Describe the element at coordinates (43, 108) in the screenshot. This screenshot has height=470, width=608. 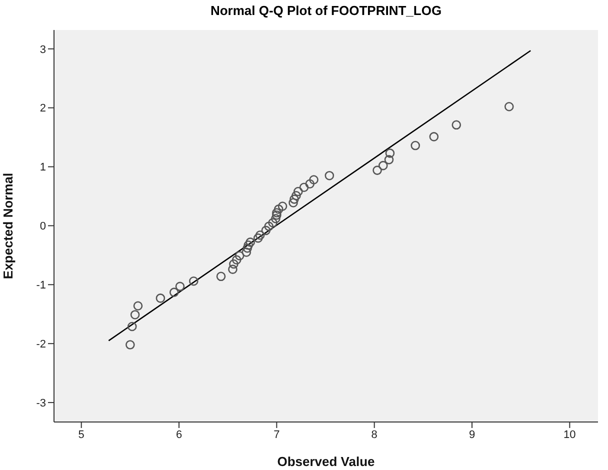
I see `y-tick-label: 2` at that location.